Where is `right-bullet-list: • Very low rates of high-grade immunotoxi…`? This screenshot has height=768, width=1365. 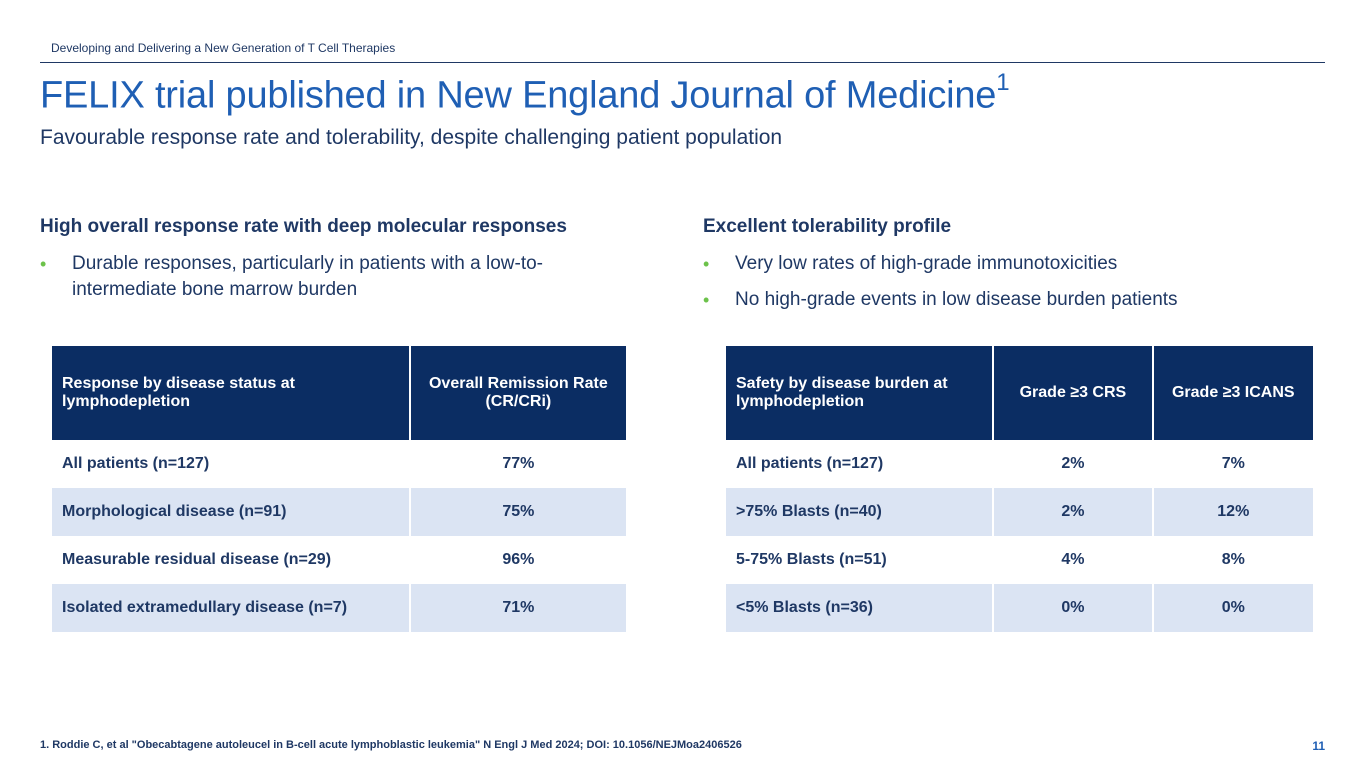
right-bullet-list: • Very low rates of high-grade immunotoxi… is located at coordinates (1008, 287).